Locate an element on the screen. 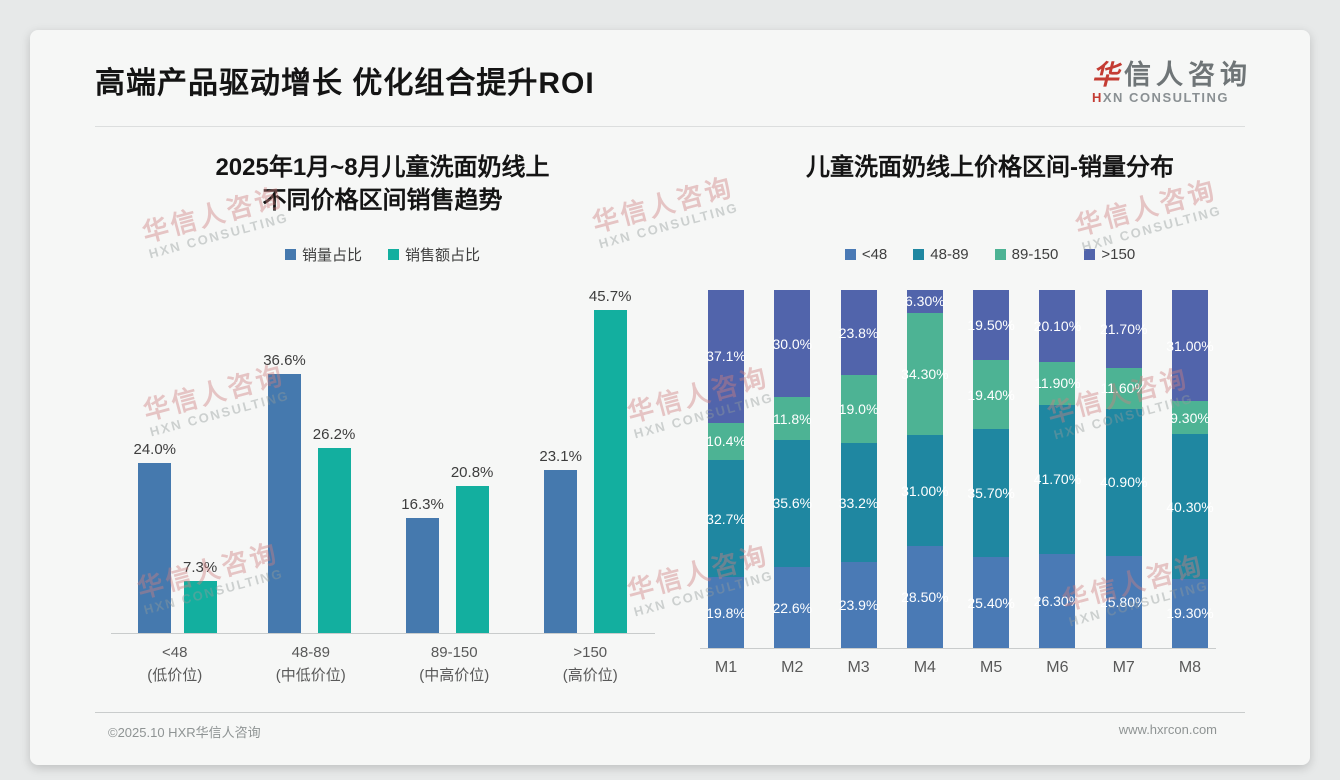 The width and height of the screenshot is (1340, 780). stacked-column-M7: 25.80% 40.90% 11.60% 21.70% is located at coordinates (1123, 469).